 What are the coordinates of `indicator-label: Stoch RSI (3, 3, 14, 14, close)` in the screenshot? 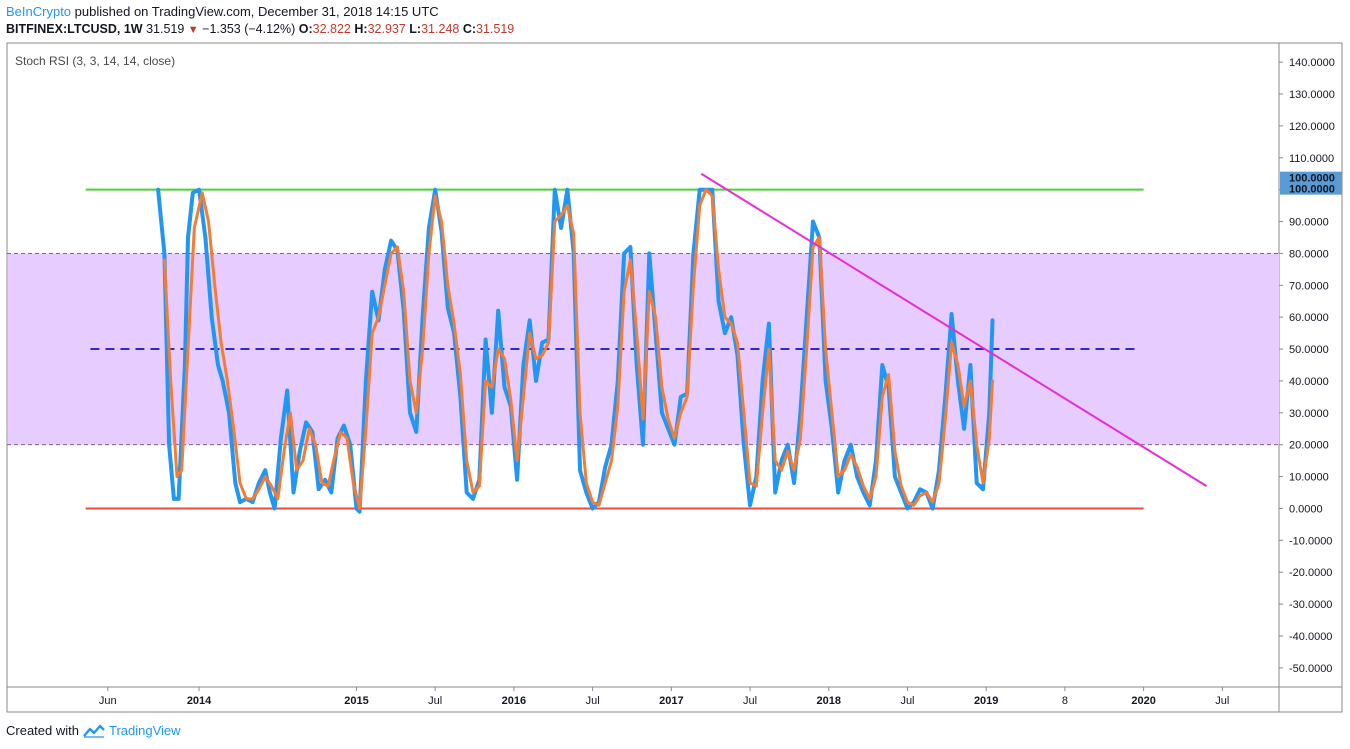 It's located at (95, 61).